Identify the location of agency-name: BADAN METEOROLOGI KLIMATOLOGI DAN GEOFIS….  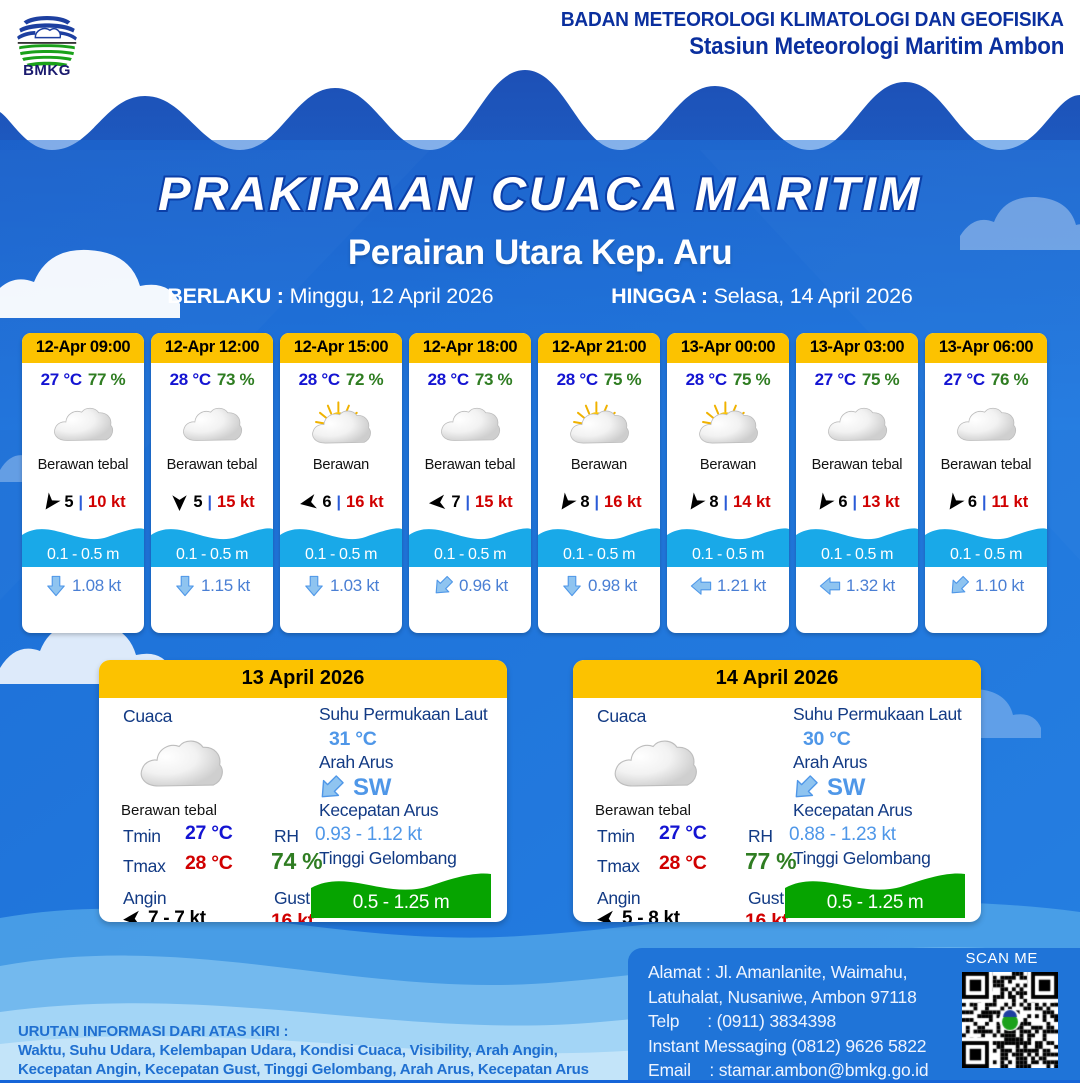
(812, 19).